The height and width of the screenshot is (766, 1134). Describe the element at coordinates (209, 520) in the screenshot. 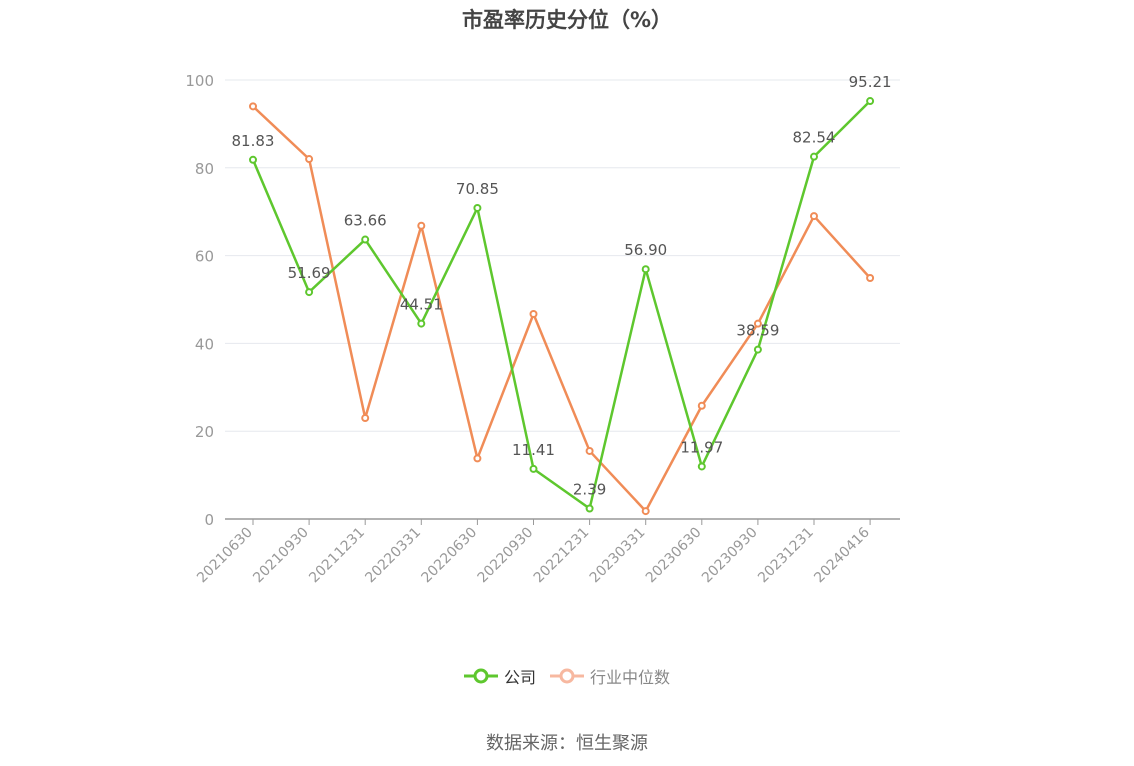

I see `y-tick-label: 0` at that location.